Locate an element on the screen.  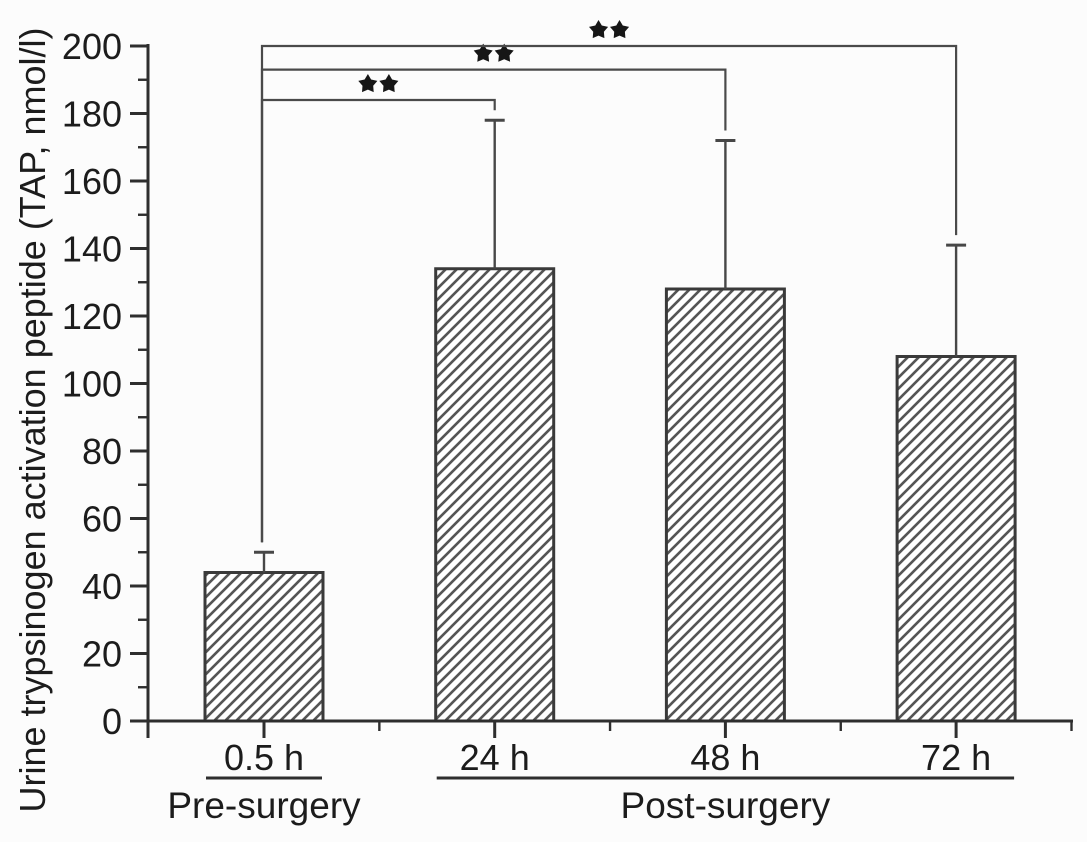
y-tick-label: 160 is located at coordinates (92, 181).